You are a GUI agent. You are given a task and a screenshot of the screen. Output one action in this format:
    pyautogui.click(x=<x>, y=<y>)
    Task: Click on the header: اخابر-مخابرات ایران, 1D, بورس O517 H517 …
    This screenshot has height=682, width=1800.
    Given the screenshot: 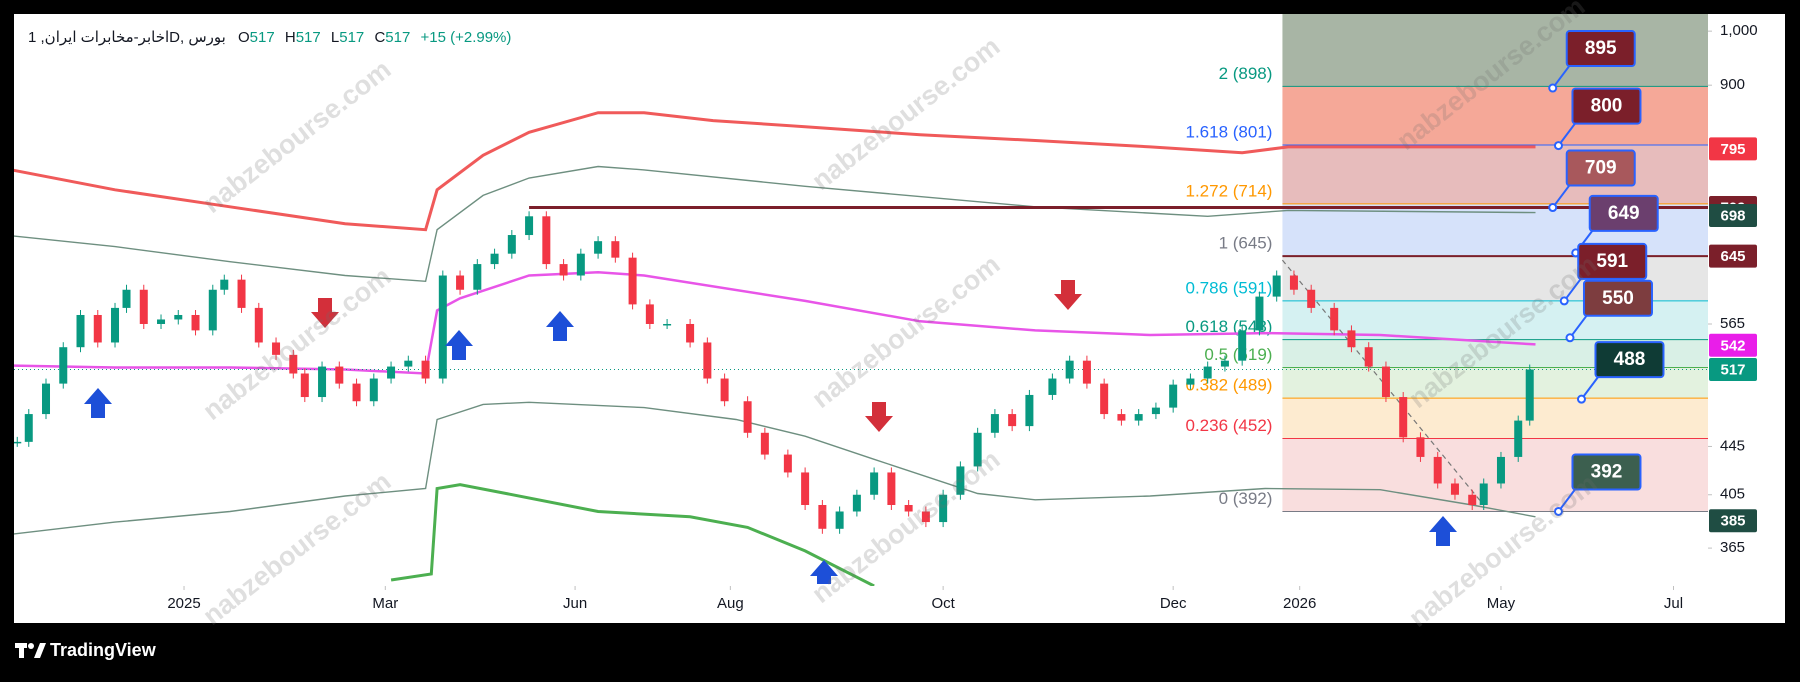 What is the action you would take?
    pyautogui.click(x=269, y=37)
    